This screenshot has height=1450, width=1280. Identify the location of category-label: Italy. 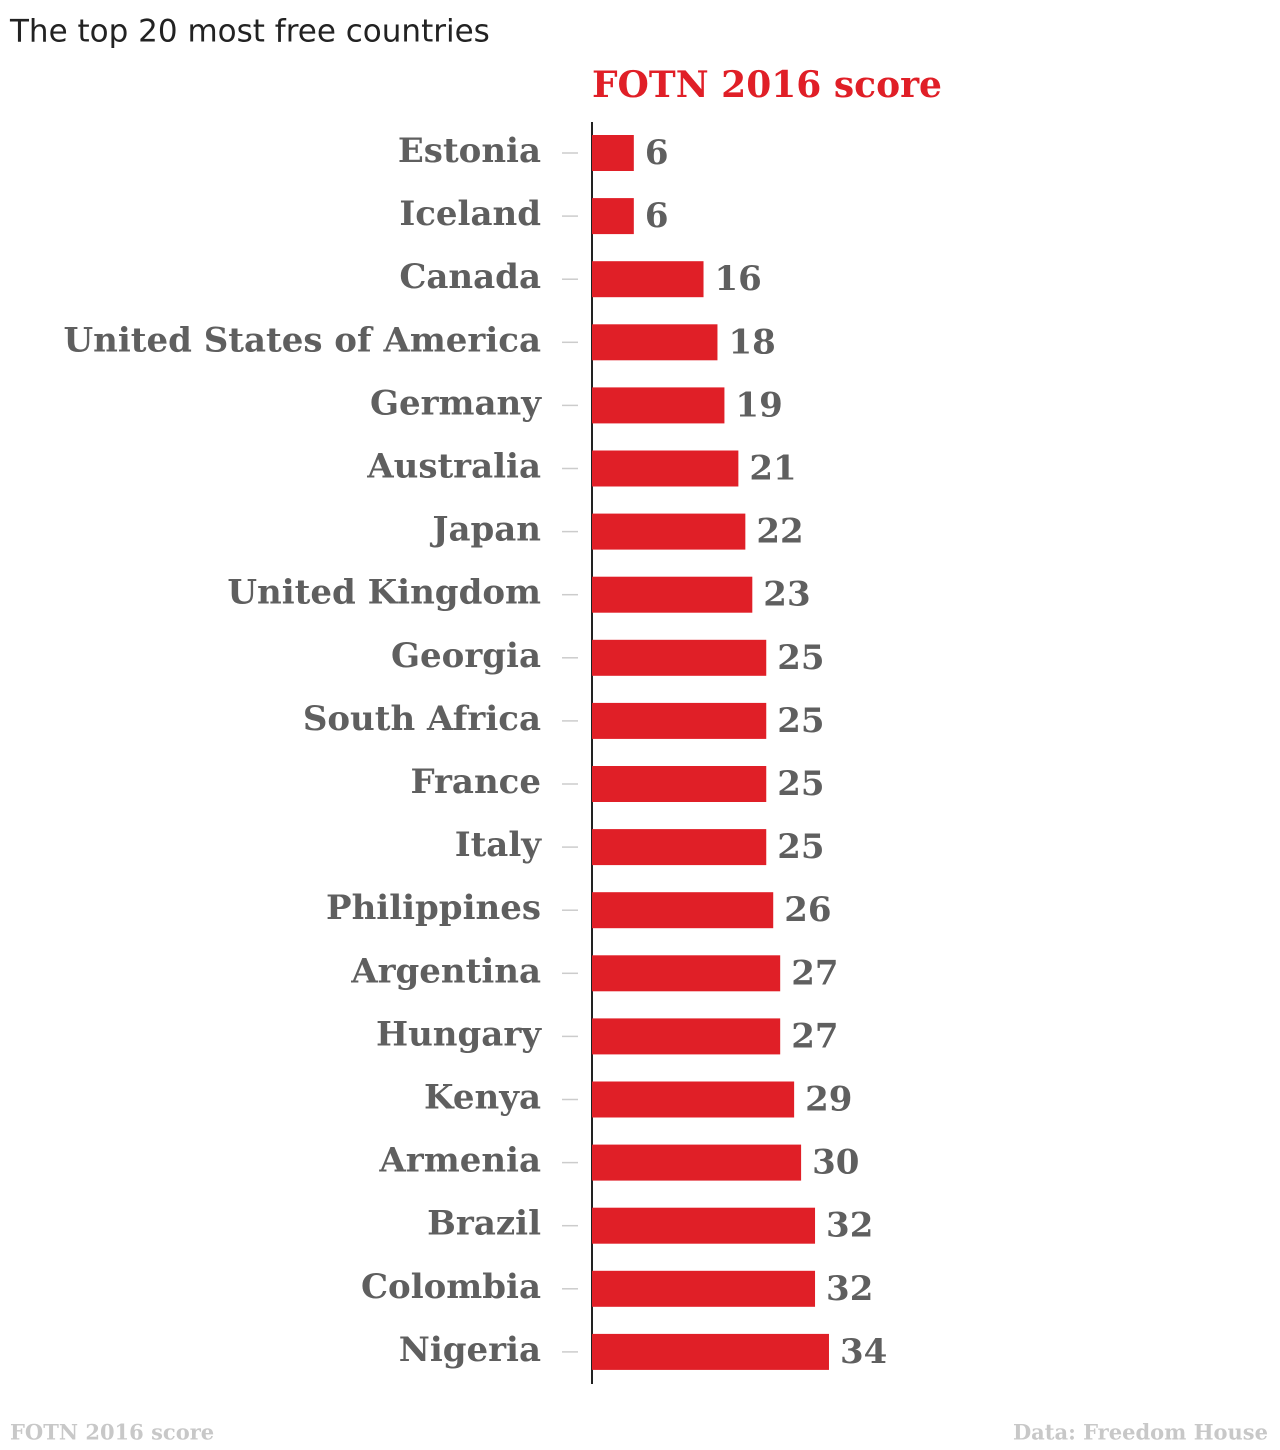
(499, 845).